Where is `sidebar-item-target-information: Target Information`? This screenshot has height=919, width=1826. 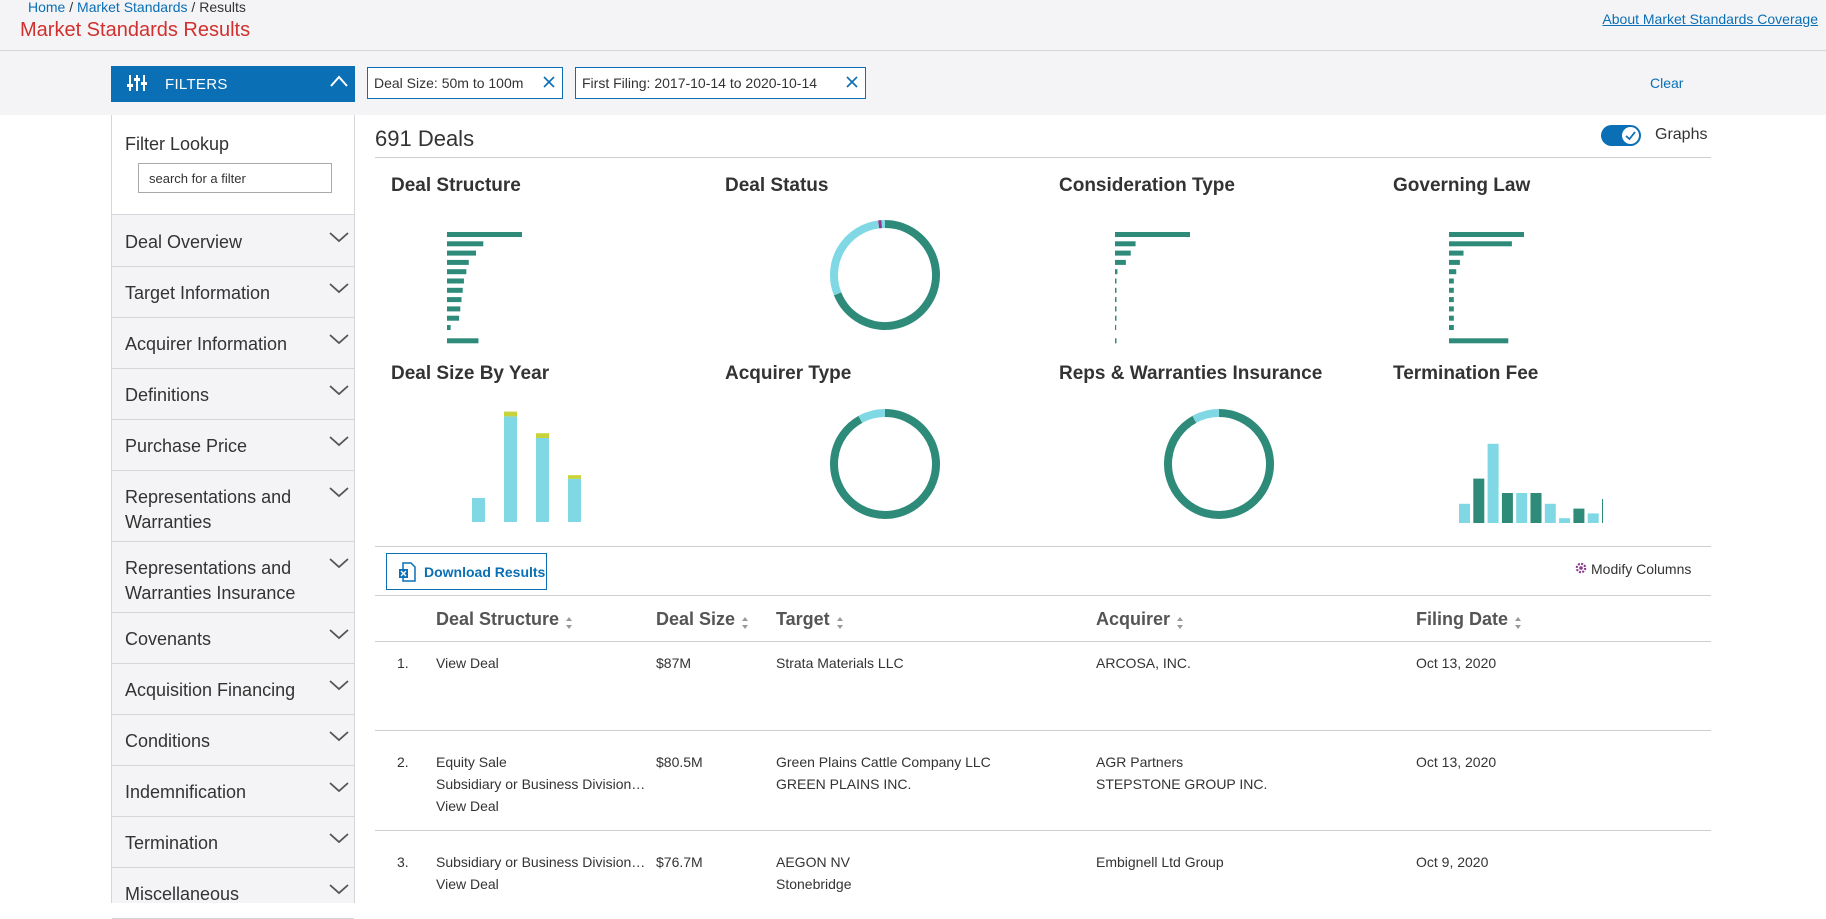
sidebar-item-target-information: Target Information is located at coordinates (233, 292).